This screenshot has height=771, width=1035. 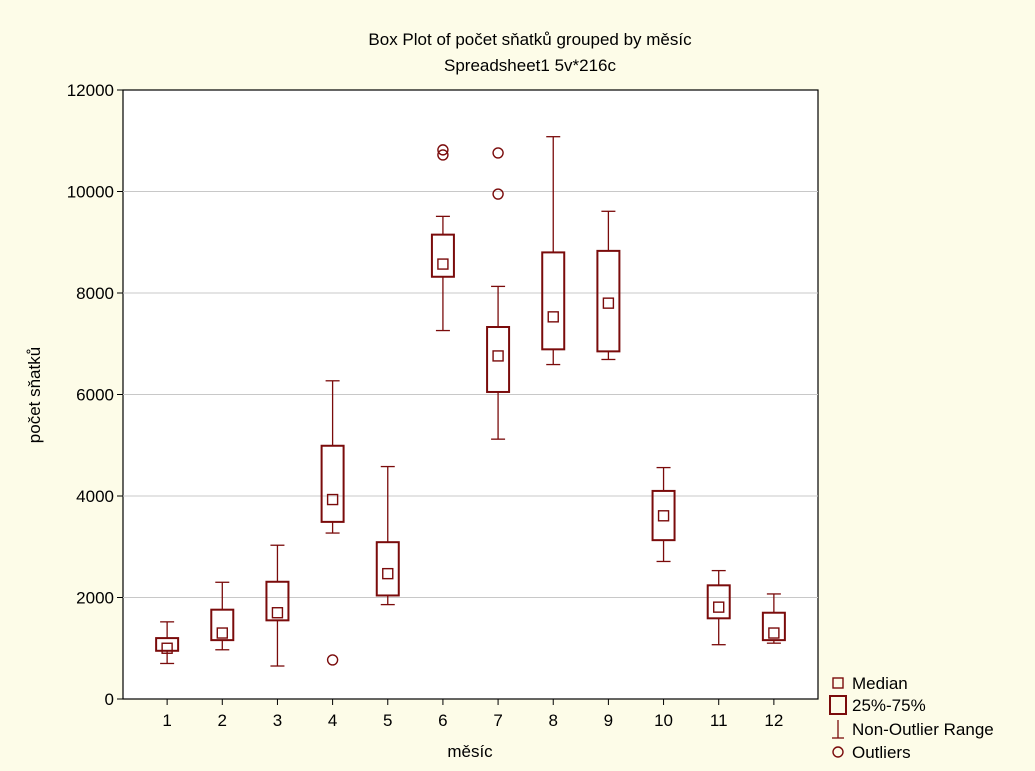 What do you see at coordinates (166, 720) in the screenshot?
I see `x-tick-label: 1` at bounding box center [166, 720].